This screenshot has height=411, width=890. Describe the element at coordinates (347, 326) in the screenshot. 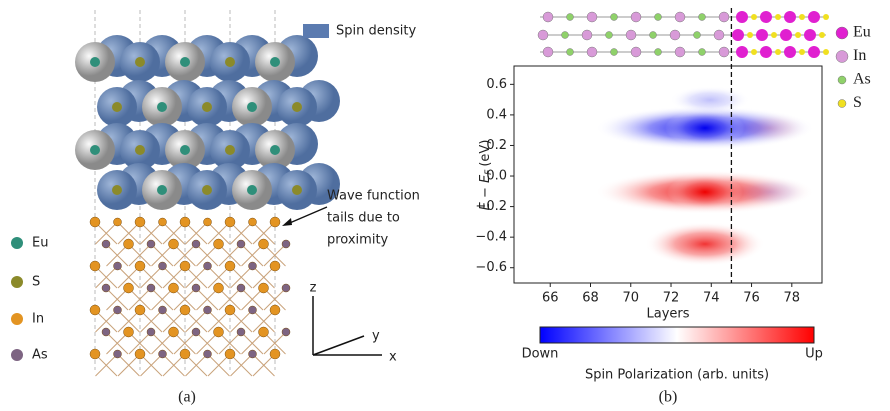

I see `axes-triad` at that location.